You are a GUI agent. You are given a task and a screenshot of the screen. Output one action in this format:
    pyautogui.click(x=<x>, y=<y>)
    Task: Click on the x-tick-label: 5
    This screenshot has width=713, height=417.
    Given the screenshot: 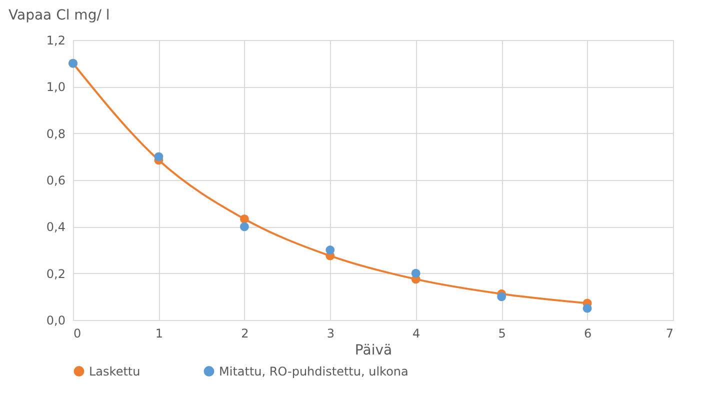 What is the action you would take?
    pyautogui.click(x=502, y=333)
    